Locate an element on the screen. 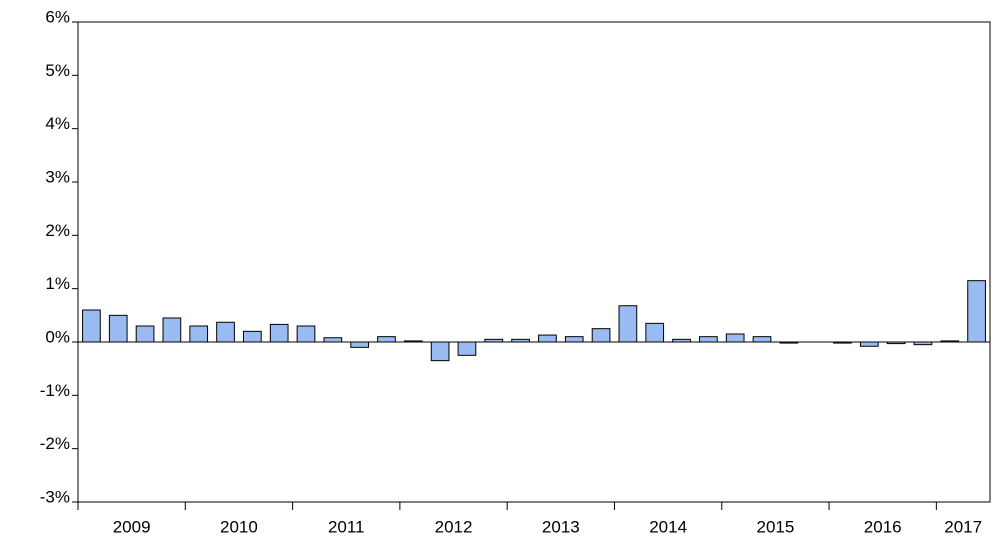 This screenshot has width=1005, height=544. x-tick-label: 2017 is located at coordinates (963, 526).